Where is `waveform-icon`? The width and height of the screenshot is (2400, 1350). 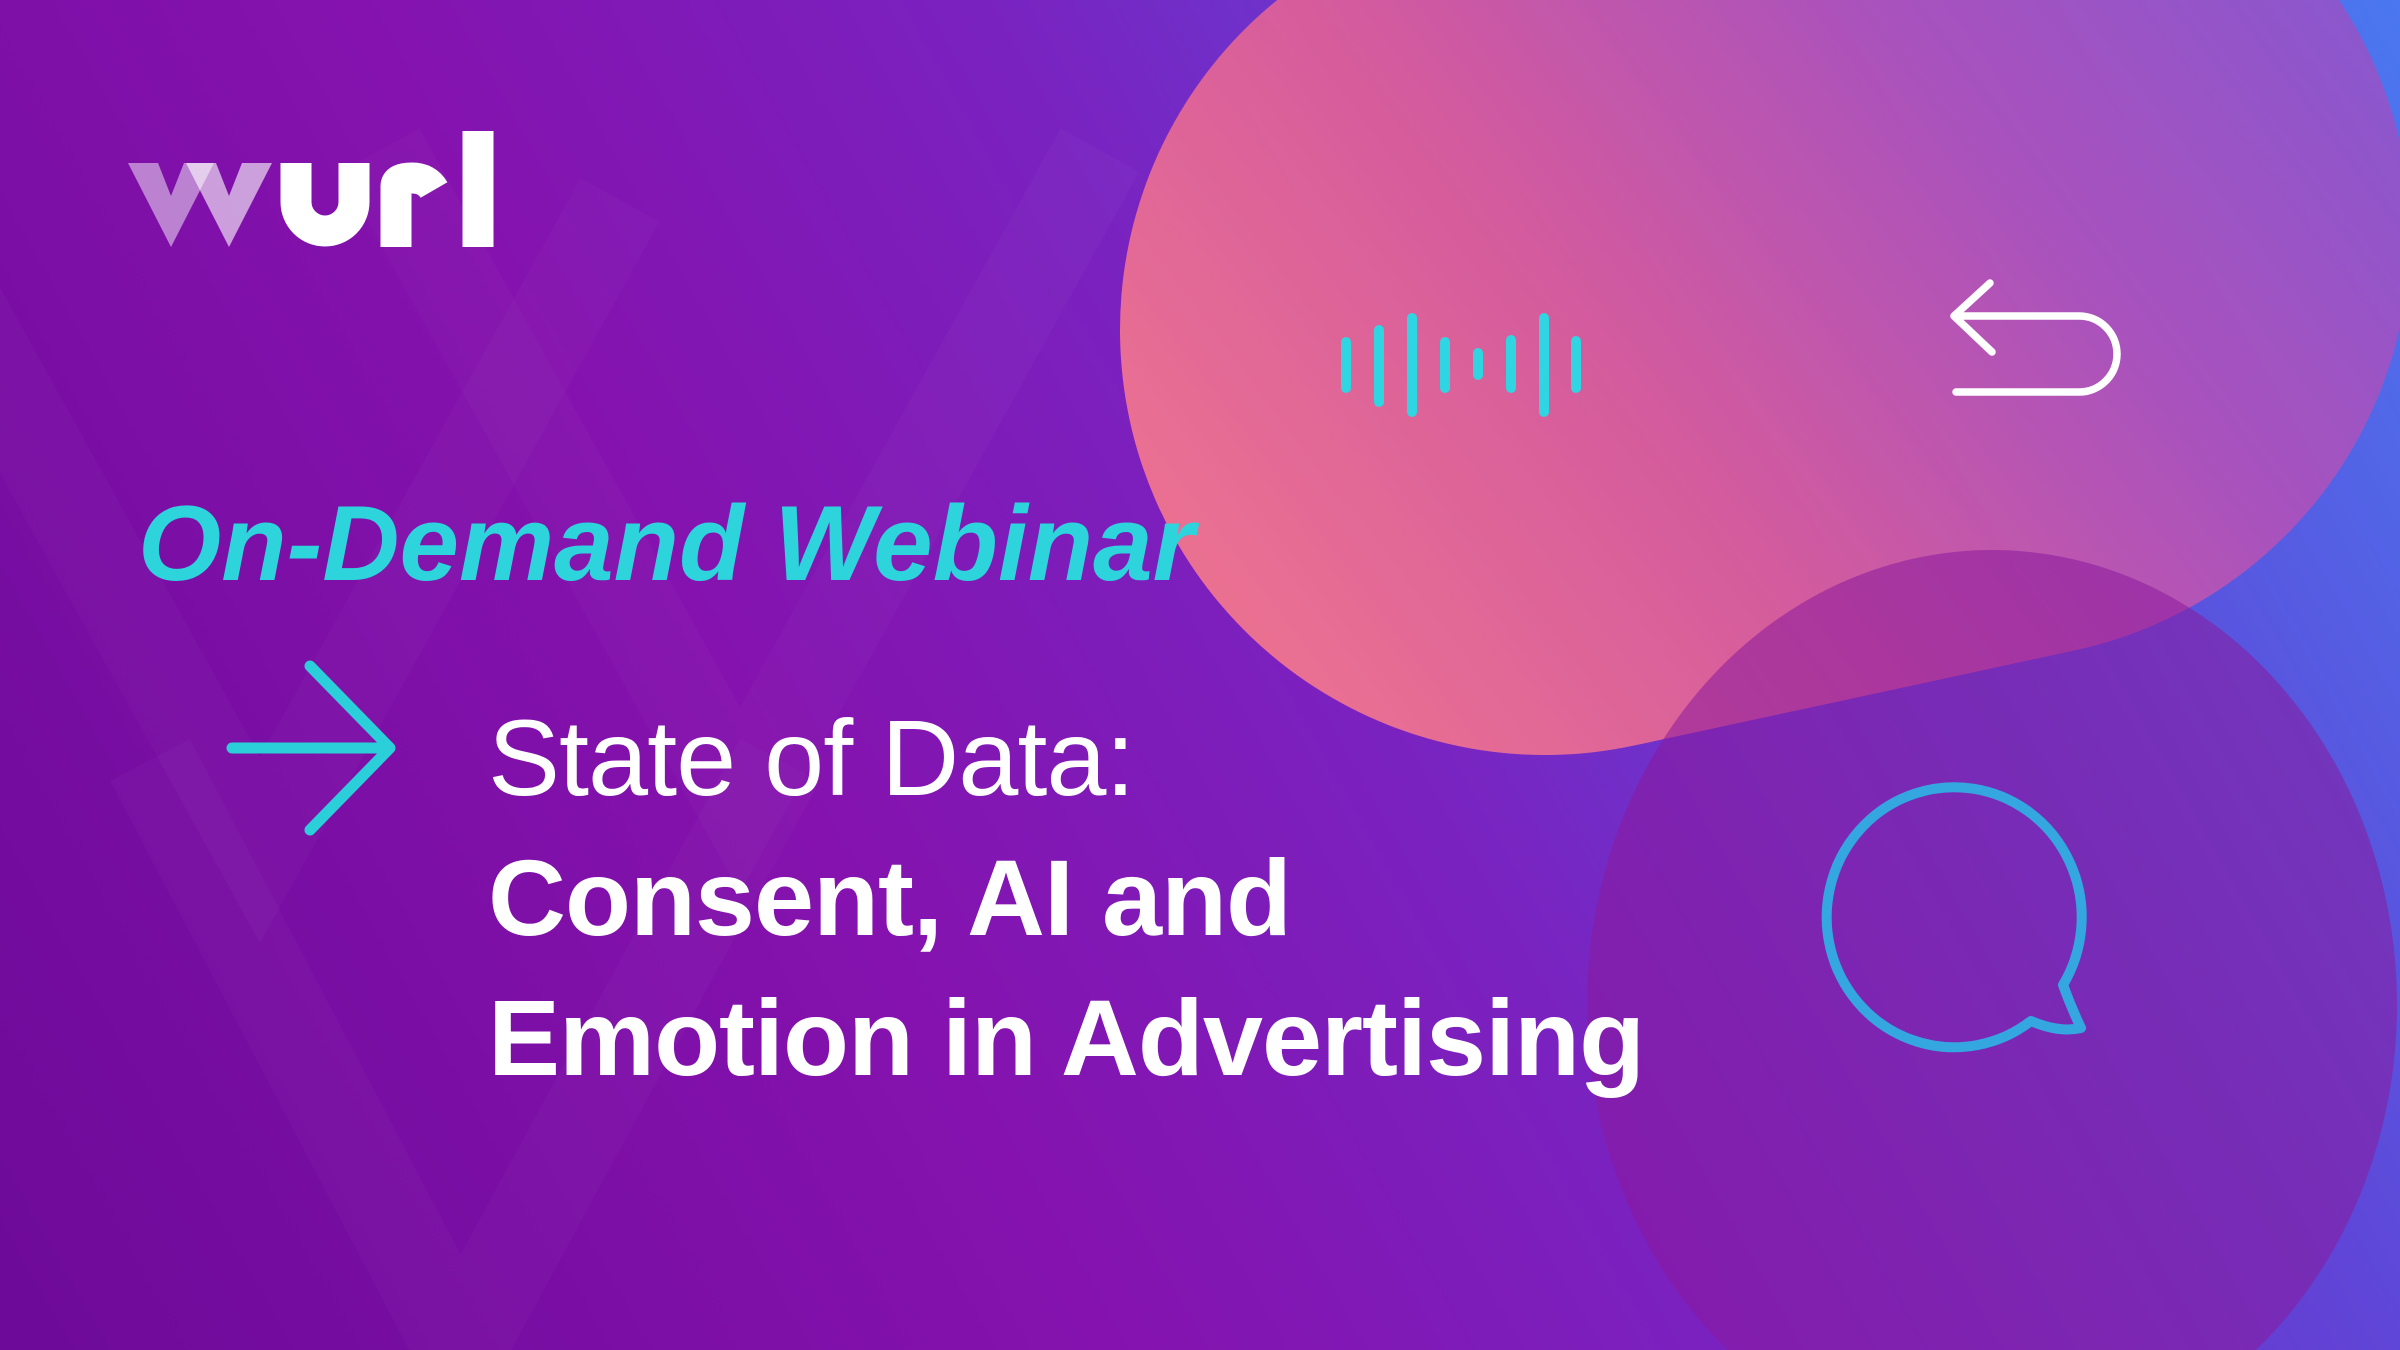 waveform-icon is located at coordinates (1461, 365).